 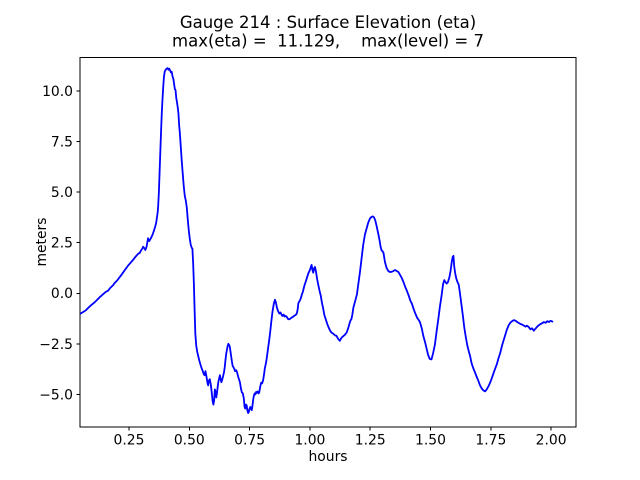 I want to click on x-tick-label: 2.00, so click(x=551, y=441).